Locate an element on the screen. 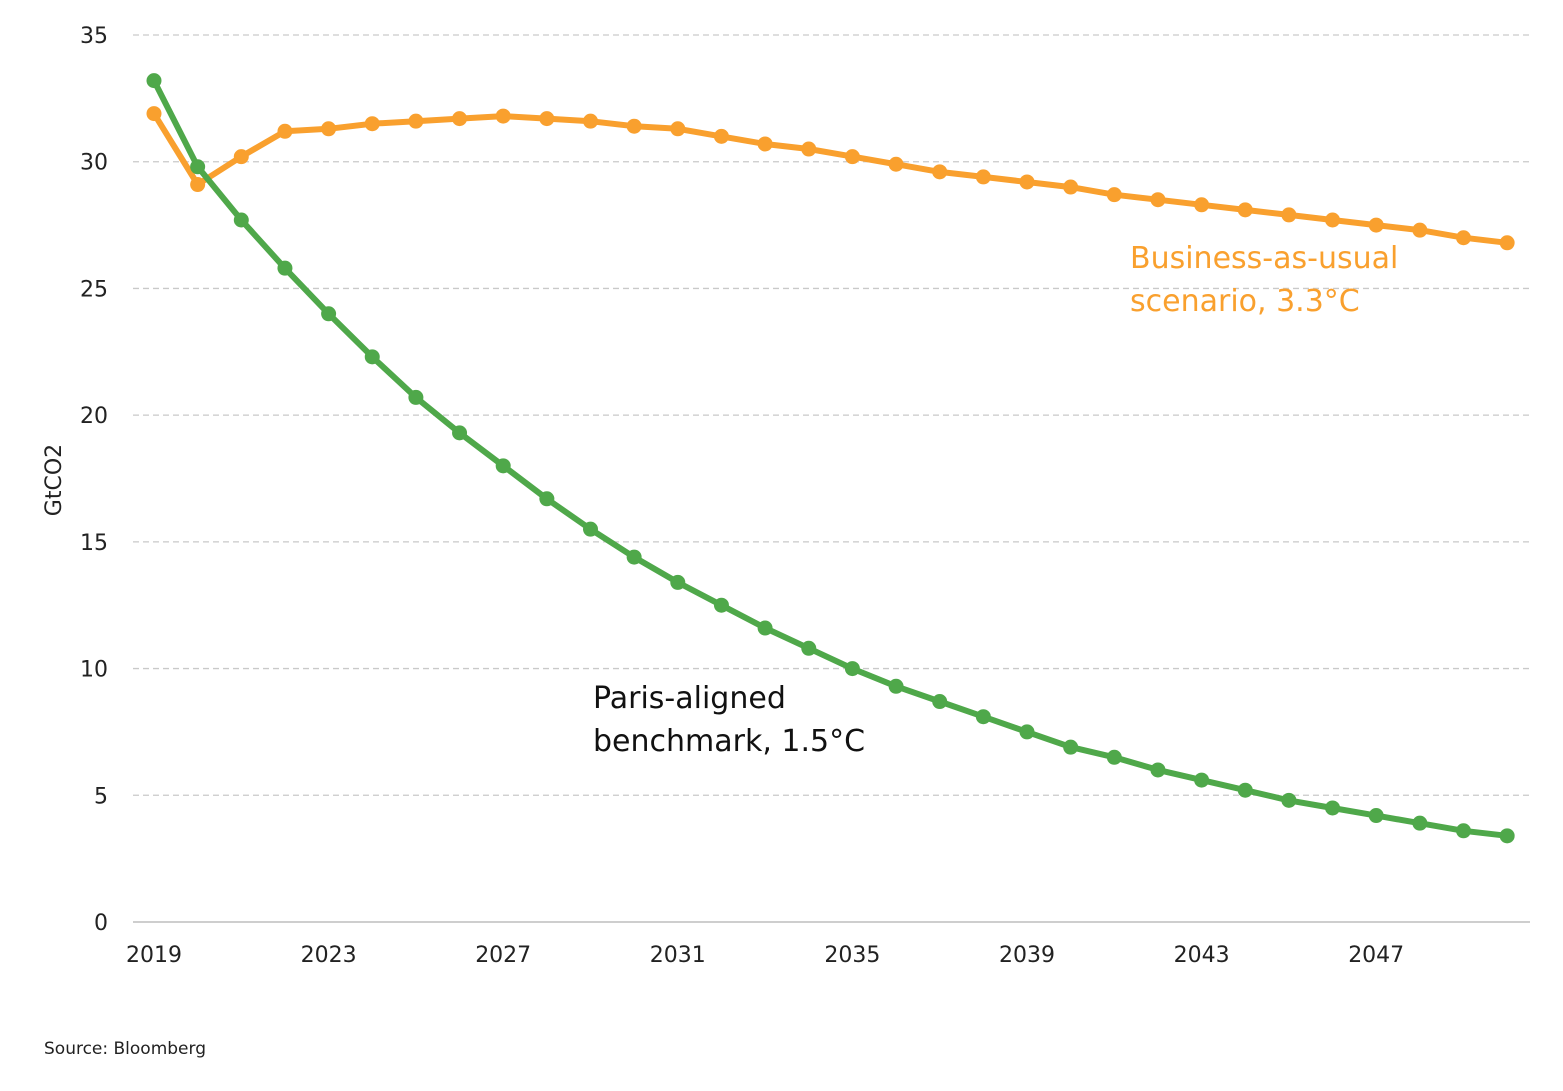 This screenshot has height=1091, width=1563. x-tick-label-2039: 2039 is located at coordinates (1027, 955).